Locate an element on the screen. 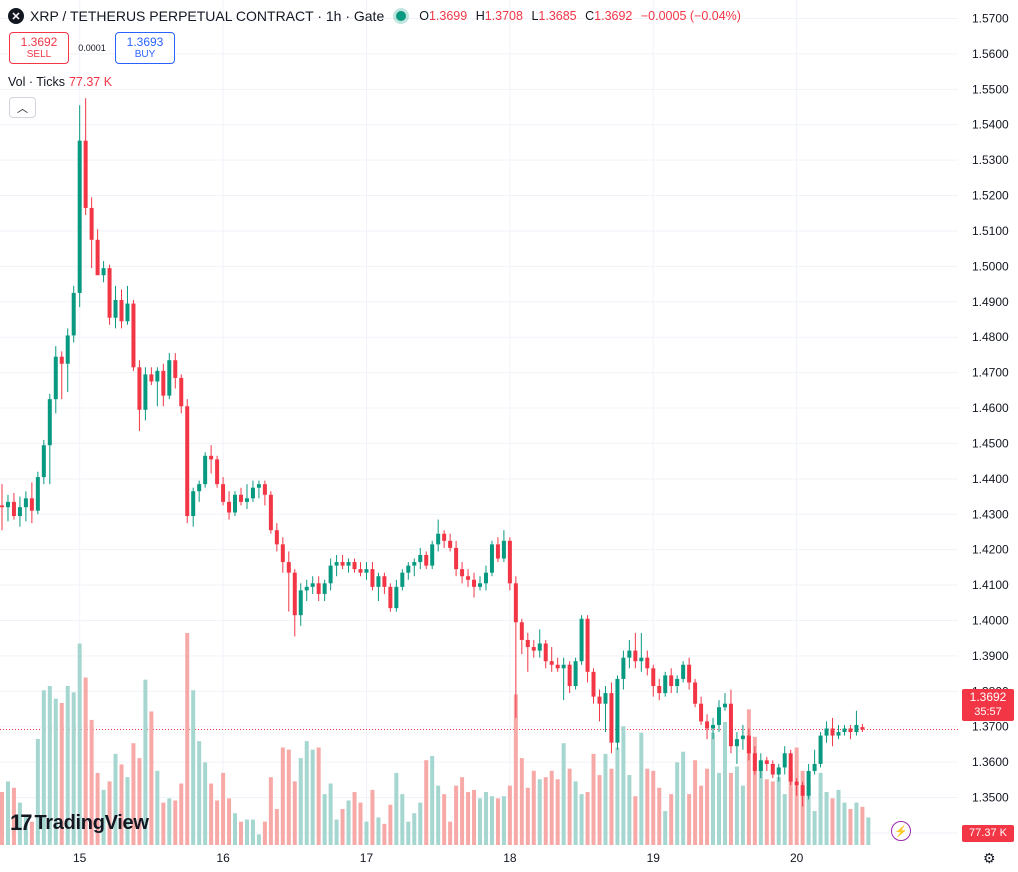 Image resolution: width=1018 pixels, height=872 pixels. price-tick-label: 1.4300 is located at coordinates (990, 514).